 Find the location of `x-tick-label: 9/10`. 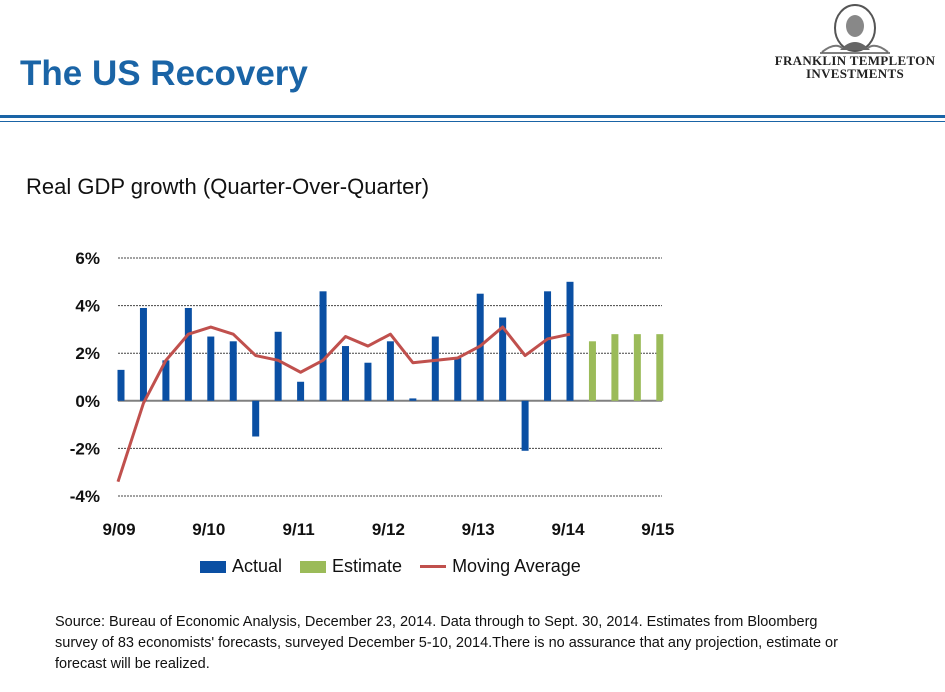

x-tick-label: 9/10 is located at coordinates (208, 529).